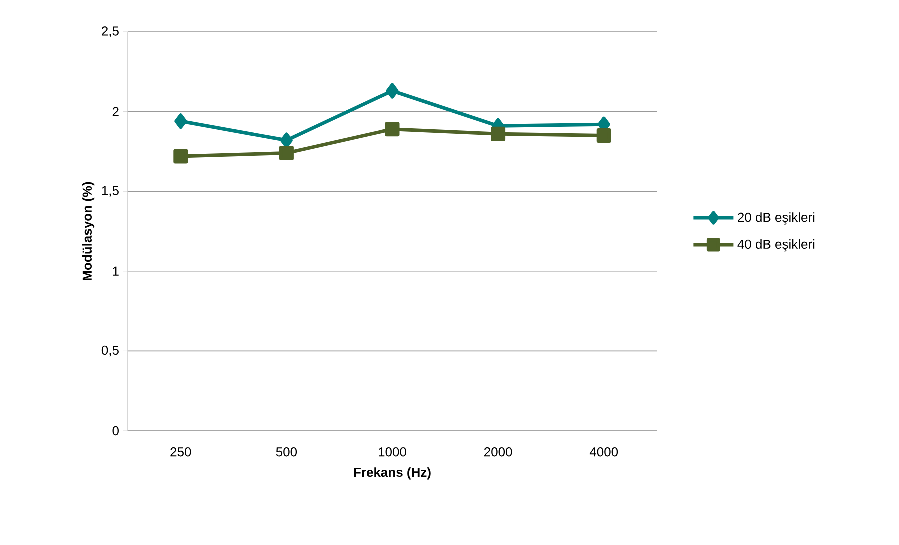 This screenshot has height=545, width=899. What do you see at coordinates (88, 231) in the screenshot?
I see `y-axis-title: Modülasyon (%)` at bounding box center [88, 231].